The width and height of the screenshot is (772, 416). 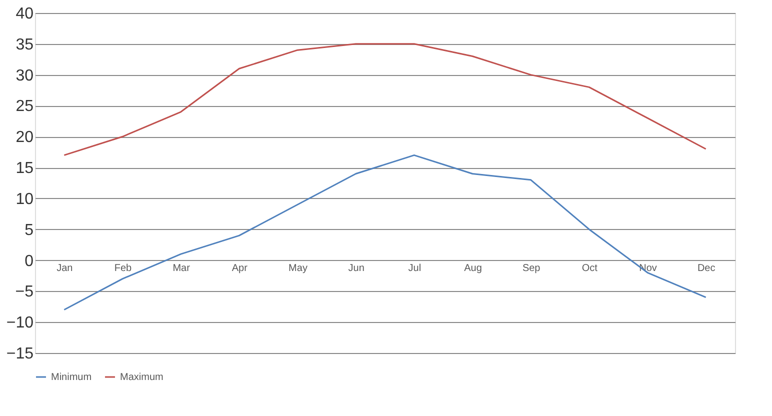 What do you see at coordinates (142, 377) in the screenshot?
I see `legend-label: Maximum` at bounding box center [142, 377].